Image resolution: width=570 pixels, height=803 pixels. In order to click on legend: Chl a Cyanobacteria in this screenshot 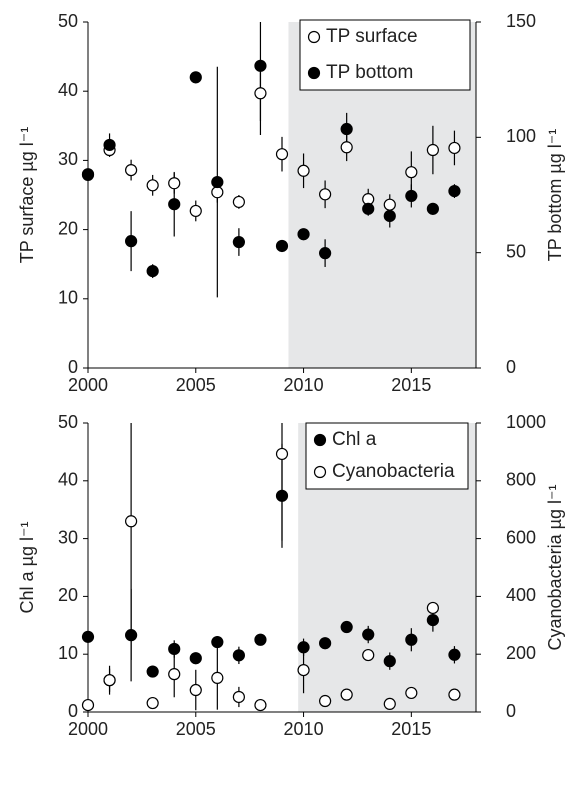, I will do `click(387, 456)`.